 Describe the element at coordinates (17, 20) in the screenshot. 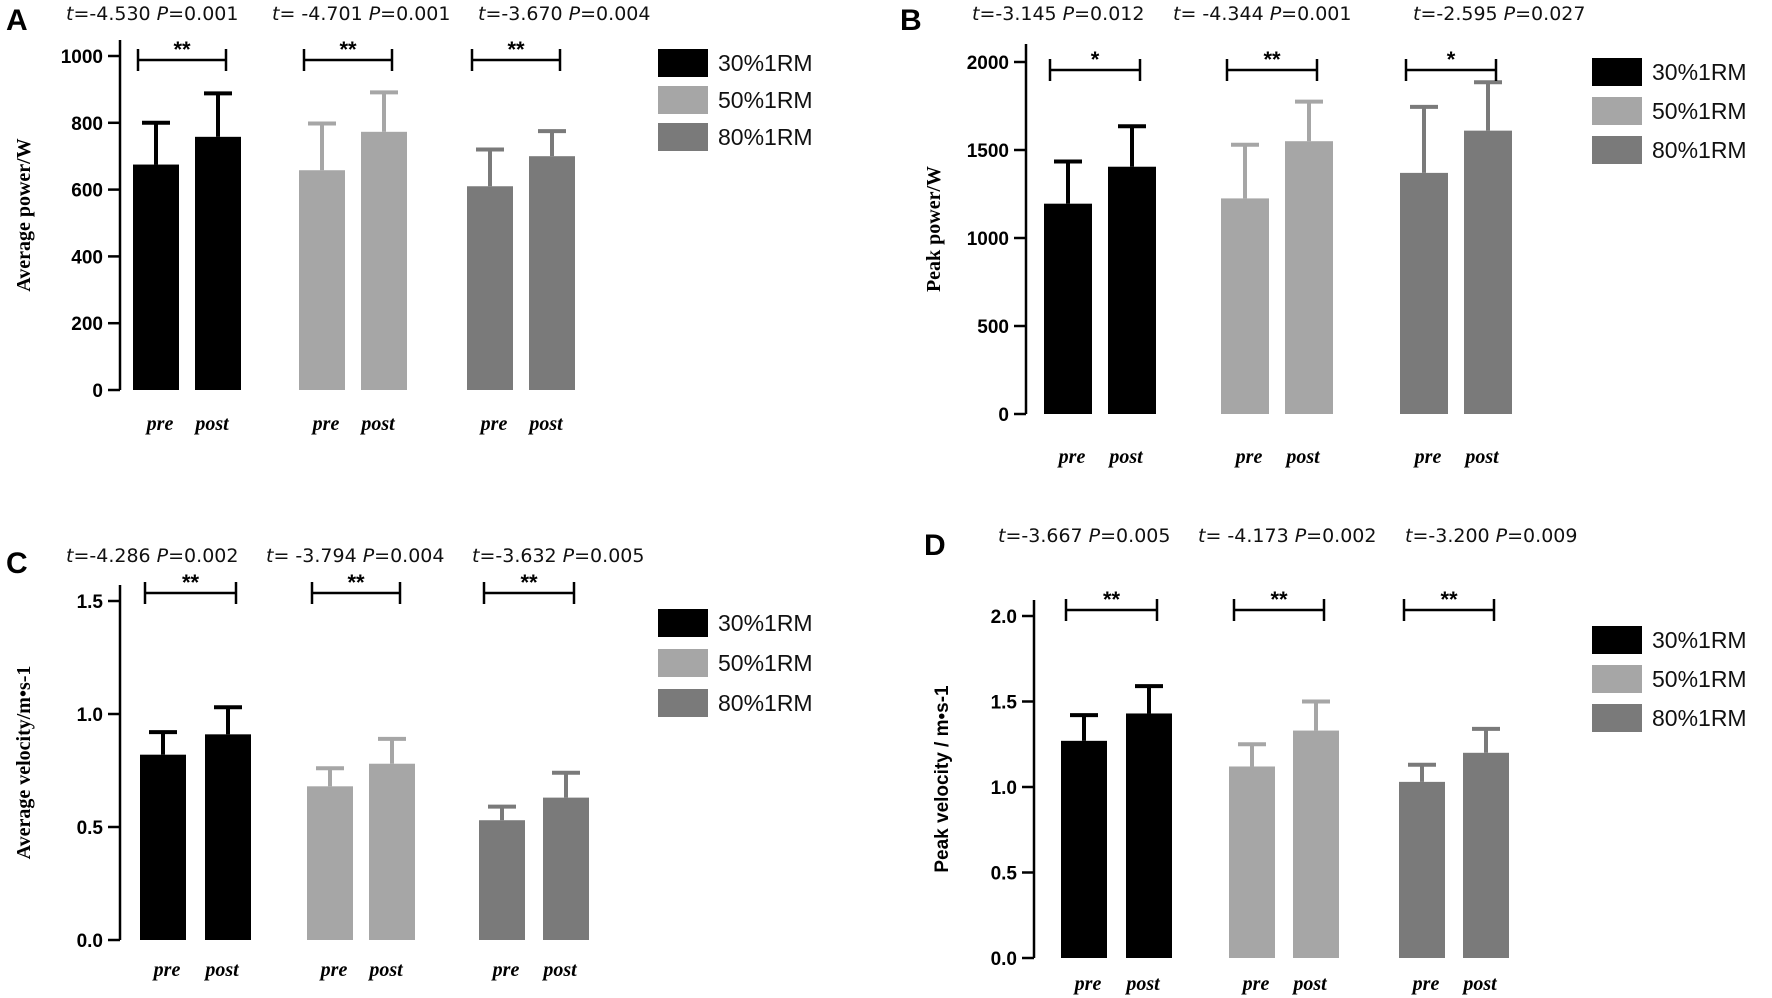

I see `panel-letter: A` at that location.